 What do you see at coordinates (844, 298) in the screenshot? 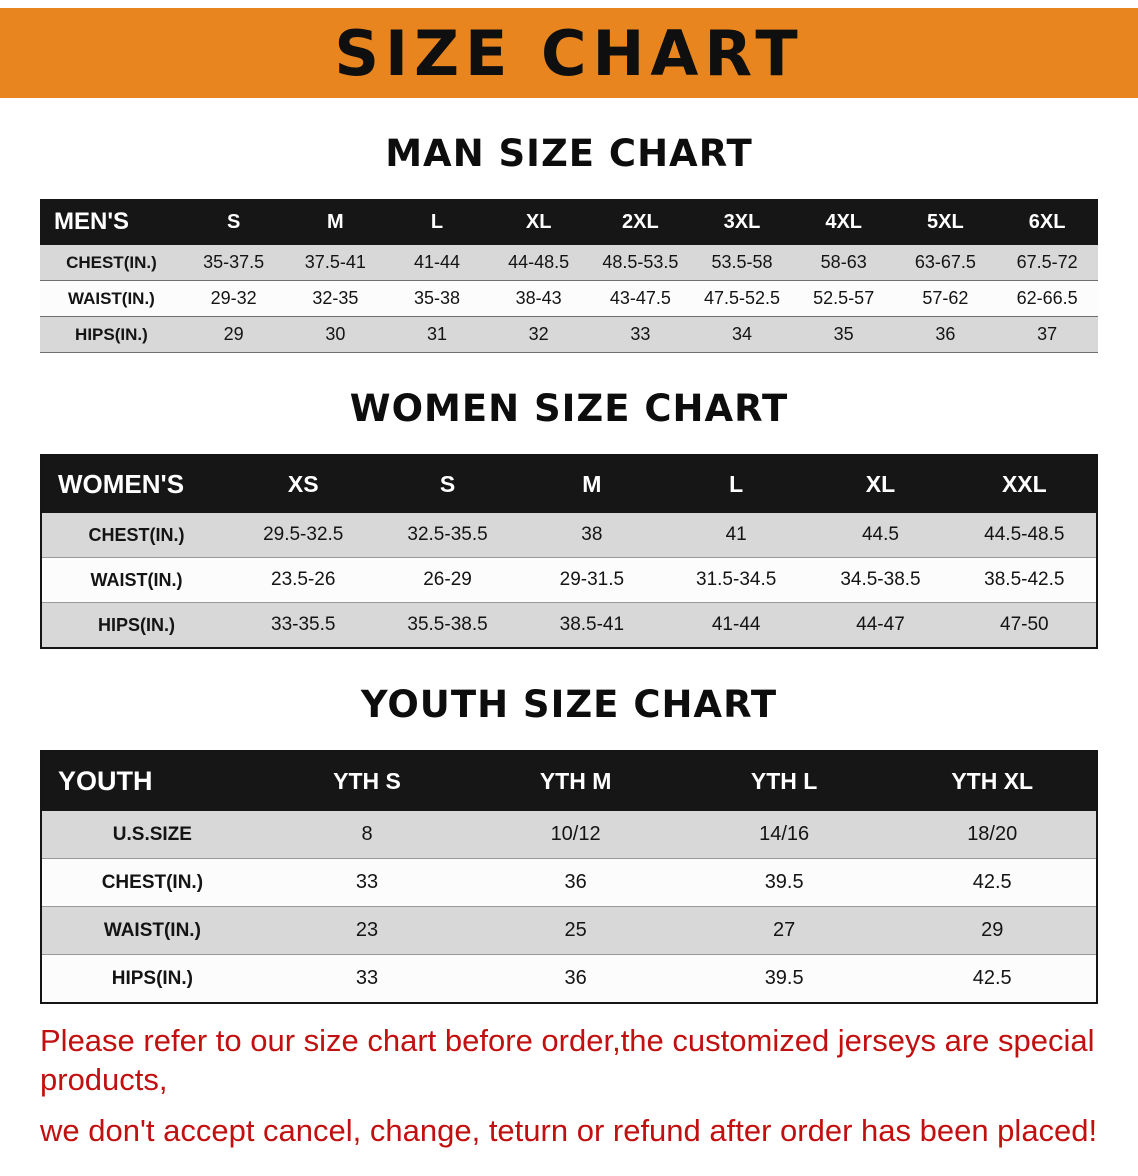
I see `measurement-value: 52.5-57` at bounding box center [844, 298].